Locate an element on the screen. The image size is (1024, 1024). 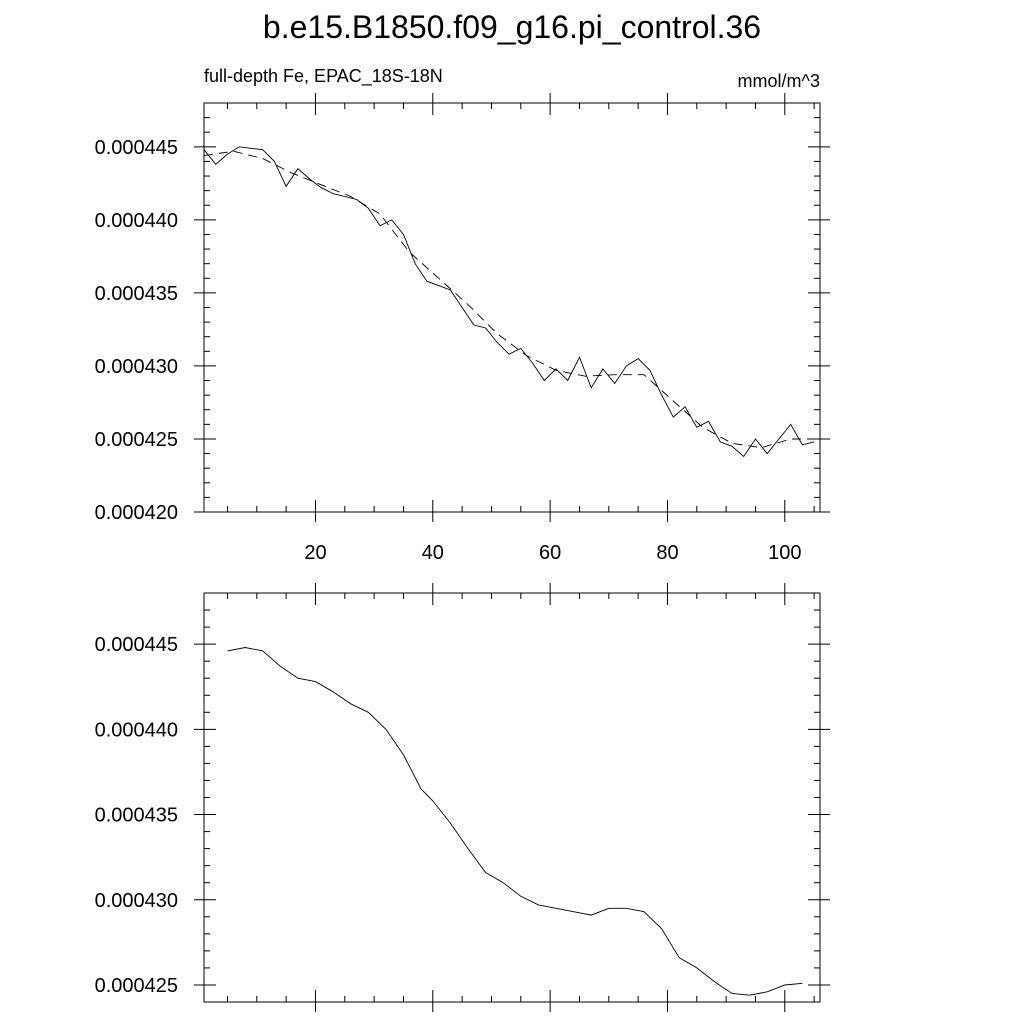
panel-left-label: full-depth Fe, EPAC_18S-18N is located at coordinates (323, 76).